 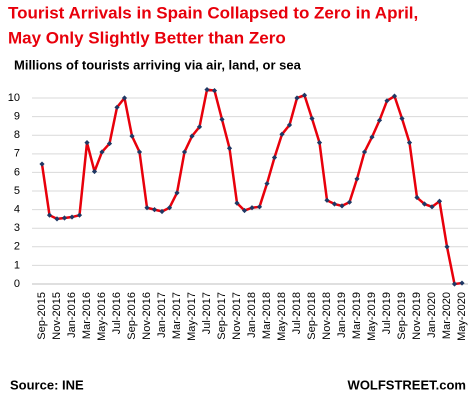 What do you see at coordinates (252, 315) in the screenshot?
I see `x-tick-label: Jan-2018` at bounding box center [252, 315].